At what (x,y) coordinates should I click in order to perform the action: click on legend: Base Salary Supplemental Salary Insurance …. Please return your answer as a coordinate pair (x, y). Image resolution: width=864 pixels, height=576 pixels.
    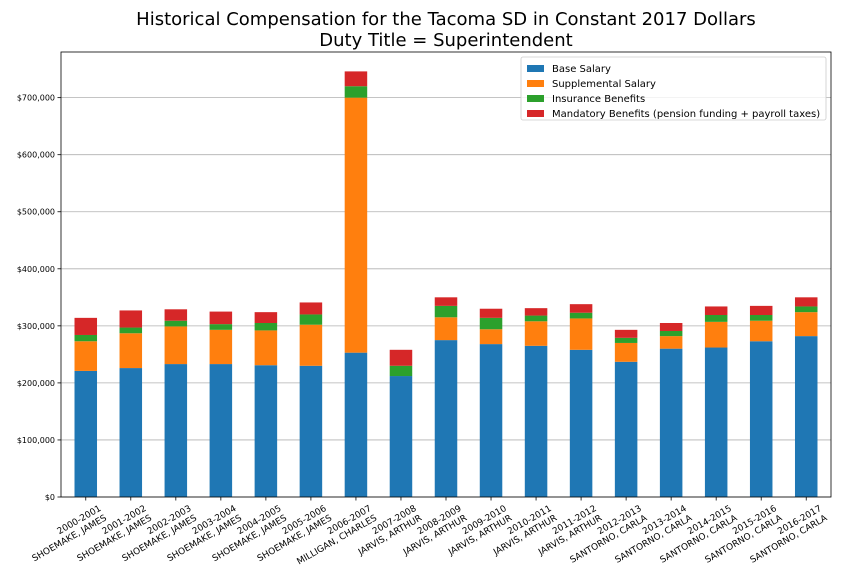
    Looking at the image, I should click on (673, 88).